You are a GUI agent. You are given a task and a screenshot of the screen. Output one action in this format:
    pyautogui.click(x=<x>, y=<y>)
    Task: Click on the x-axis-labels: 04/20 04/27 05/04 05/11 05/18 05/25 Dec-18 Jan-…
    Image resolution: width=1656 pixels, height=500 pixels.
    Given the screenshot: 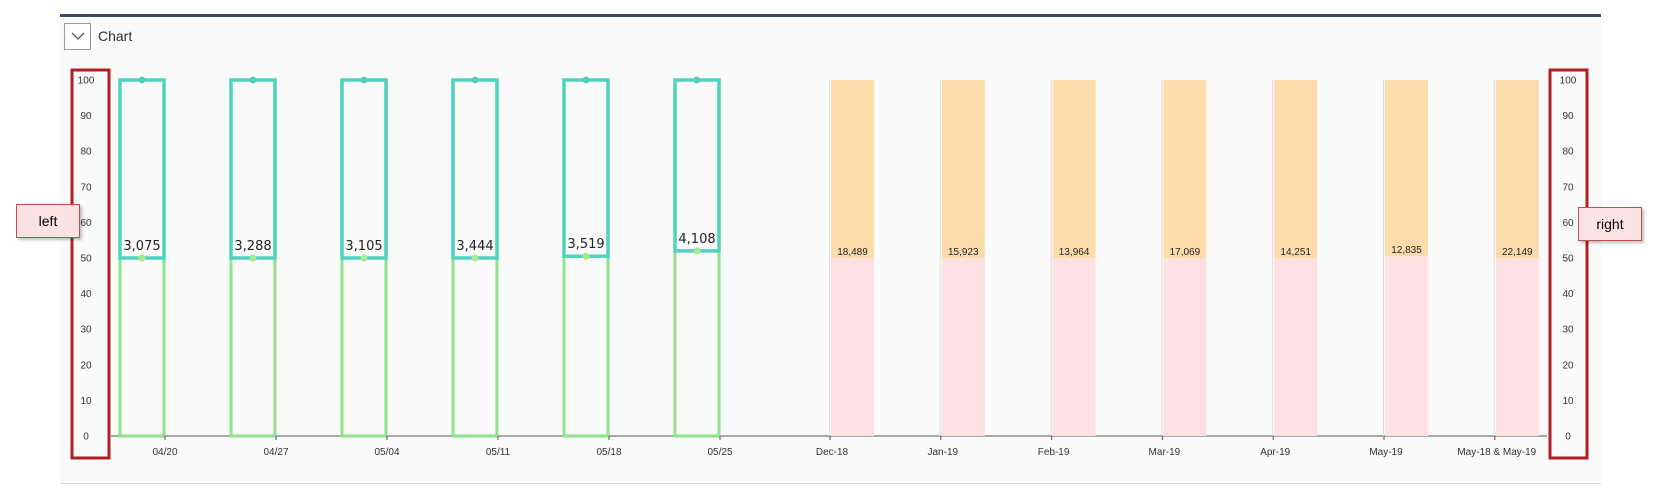 What is the action you would take?
    pyautogui.click(x=844, y=447)
    